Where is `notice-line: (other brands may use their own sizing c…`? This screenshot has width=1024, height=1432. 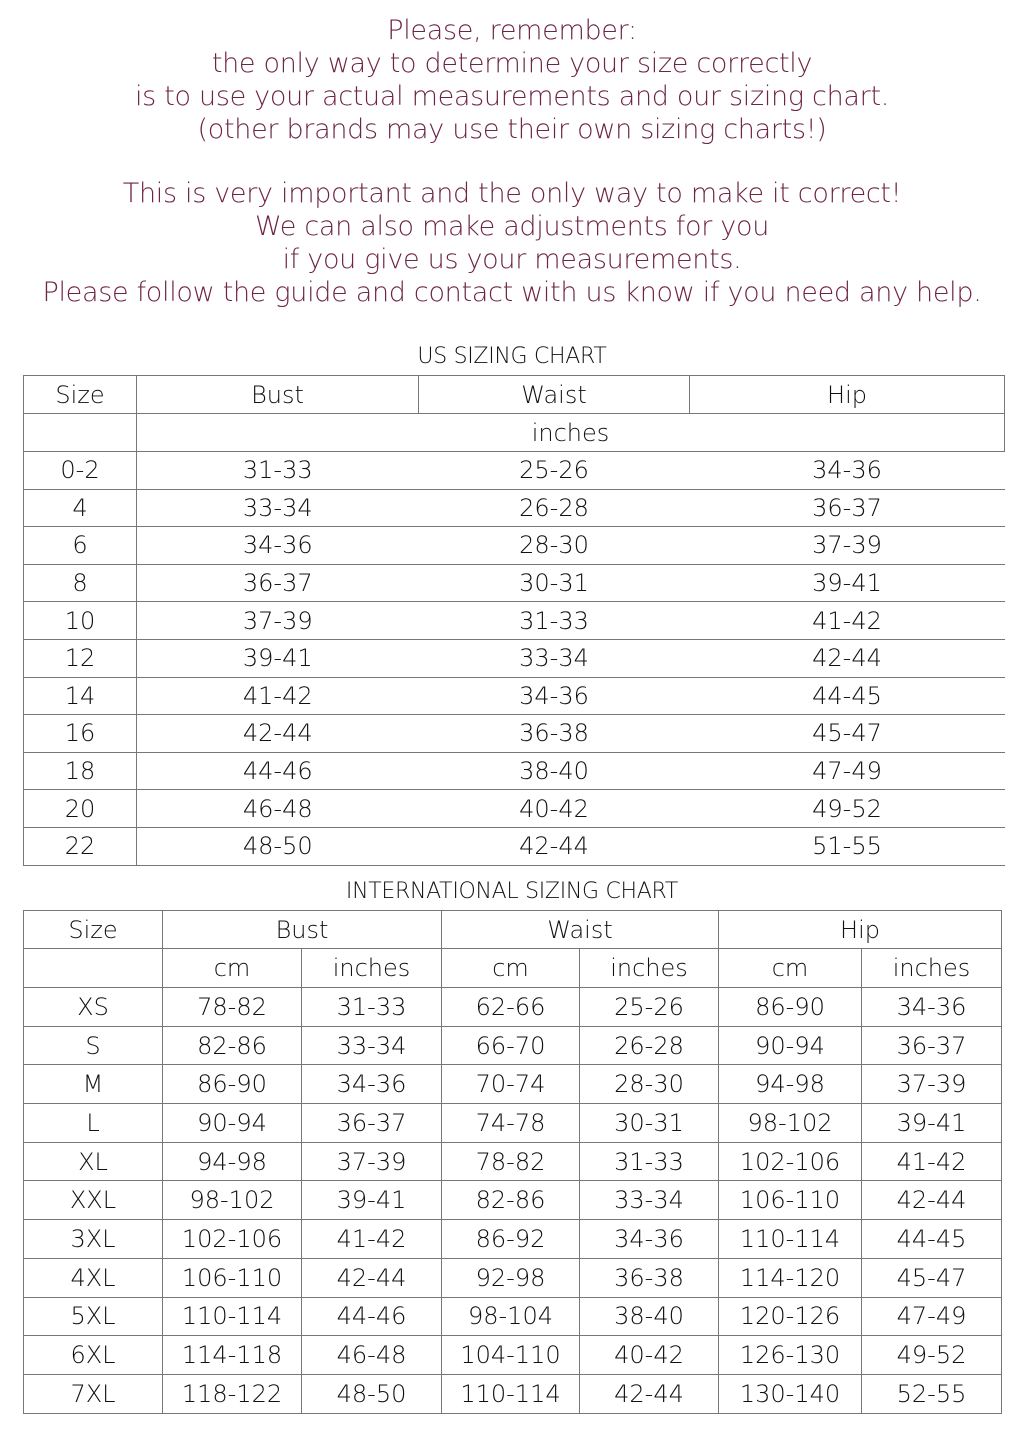 notice-line: (other brands may use their own sizing c… is located at coordinates (512, 129).